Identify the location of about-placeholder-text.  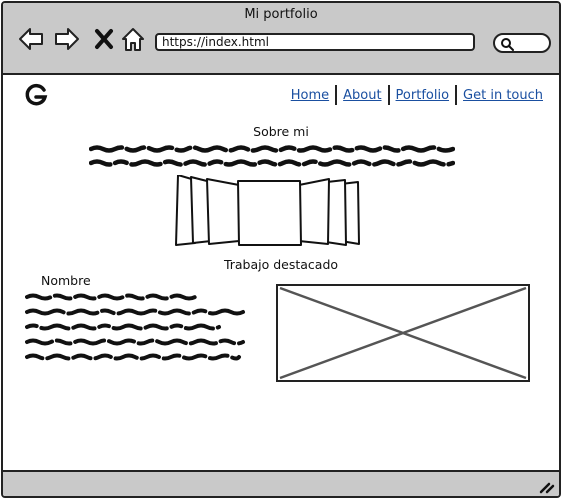
(272, 156).